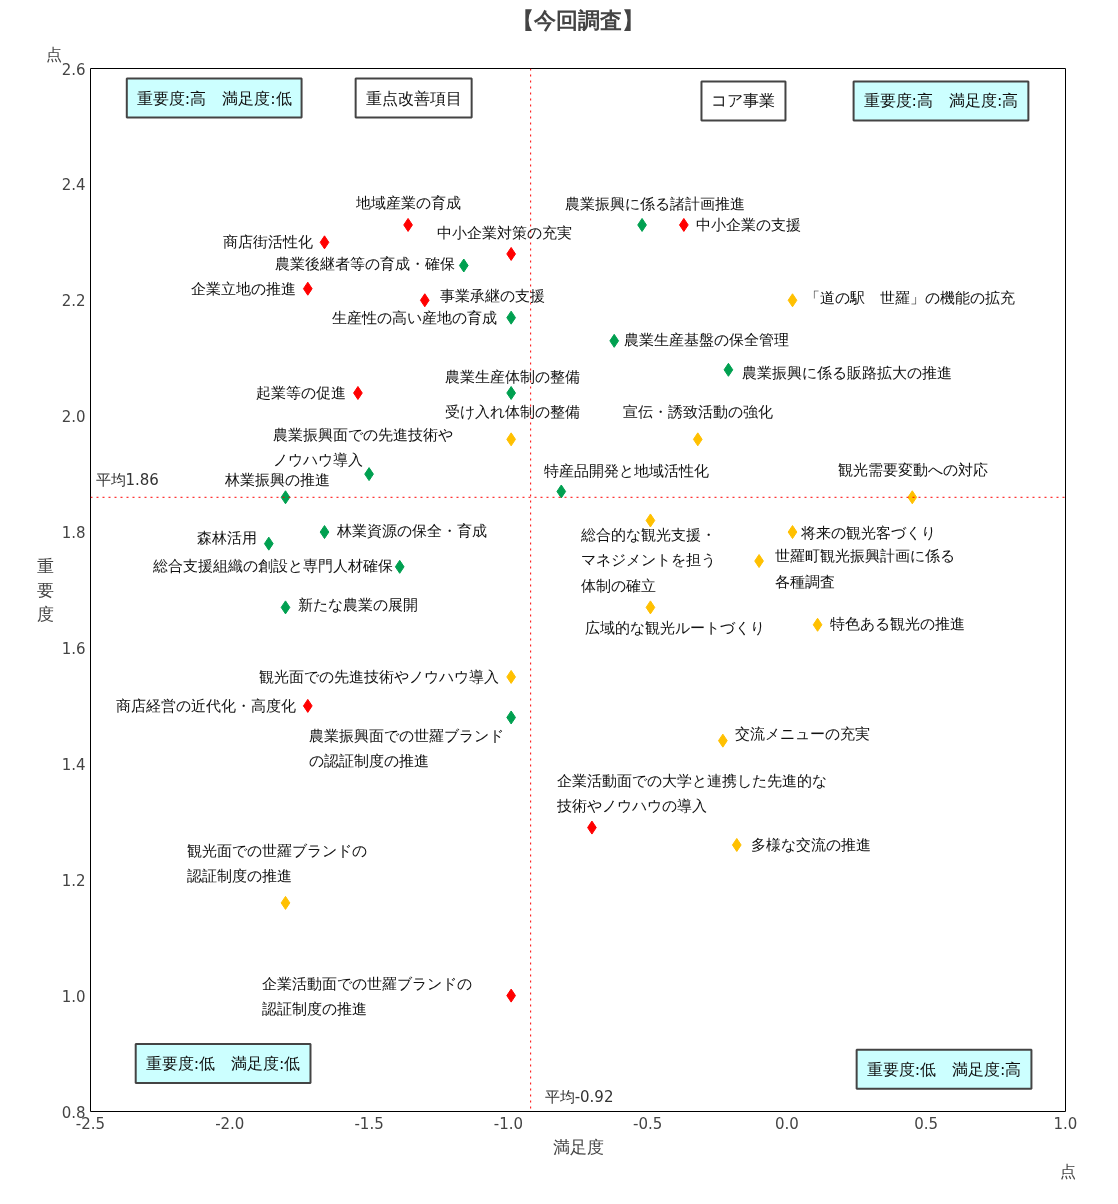 The image size is (1118, 1204). Describe the element at coordinates (407, 748) in the screenshot. I see `annotation: 農業振興面での世羅ブランドの認証制度の推進` at that location.